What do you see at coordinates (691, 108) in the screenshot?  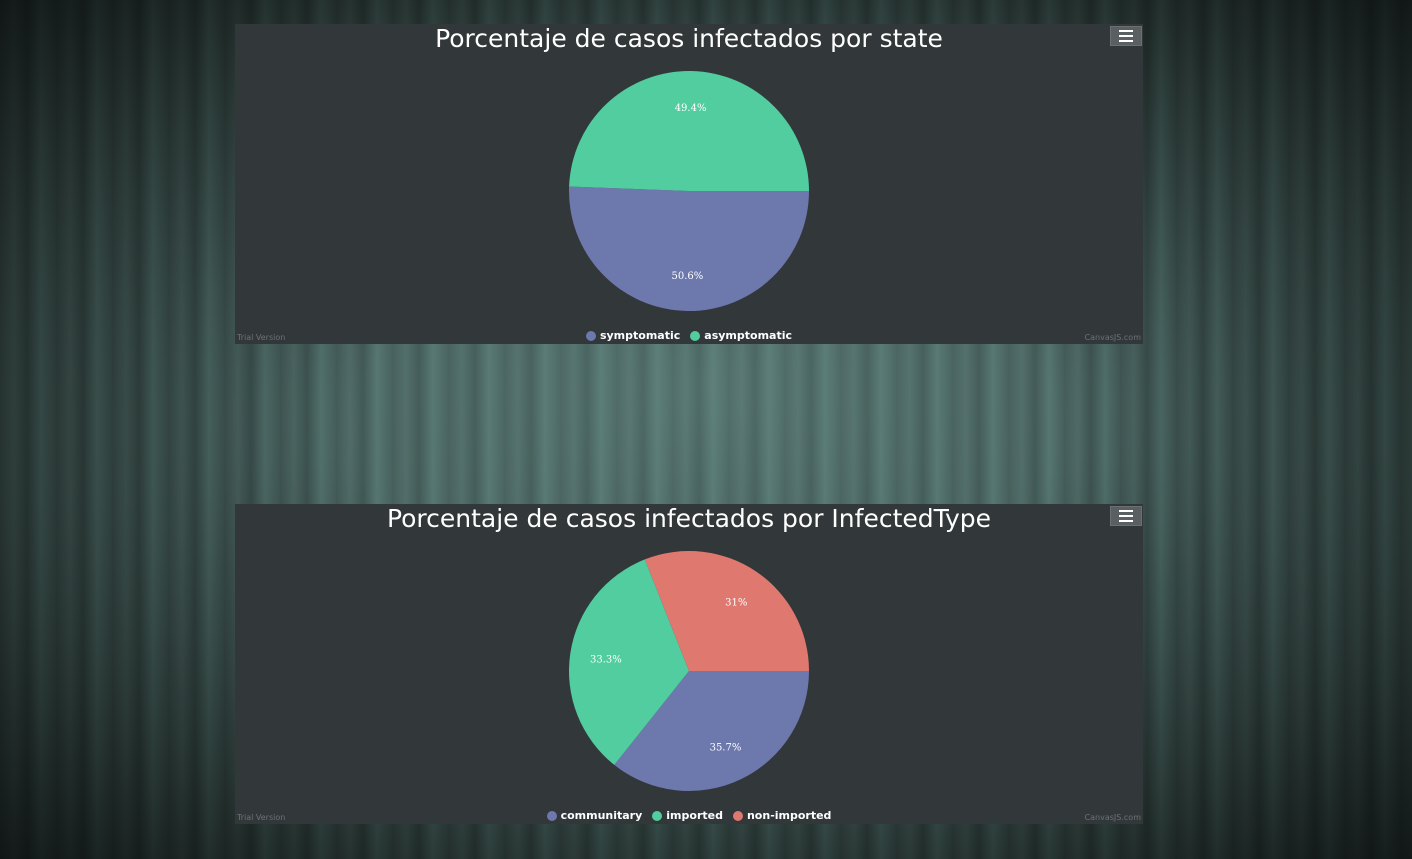 I see `slice-label-asymptomatic: 49.4%` at bounding box center [691, 108].